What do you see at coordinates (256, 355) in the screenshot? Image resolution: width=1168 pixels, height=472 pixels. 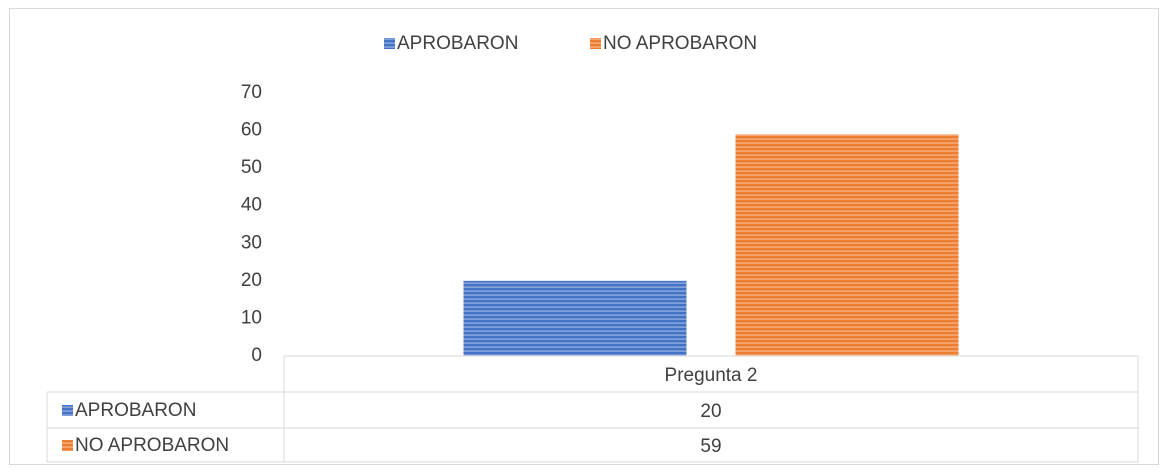 I see `y-tick-label: 0` at bounding box center [256, 355].